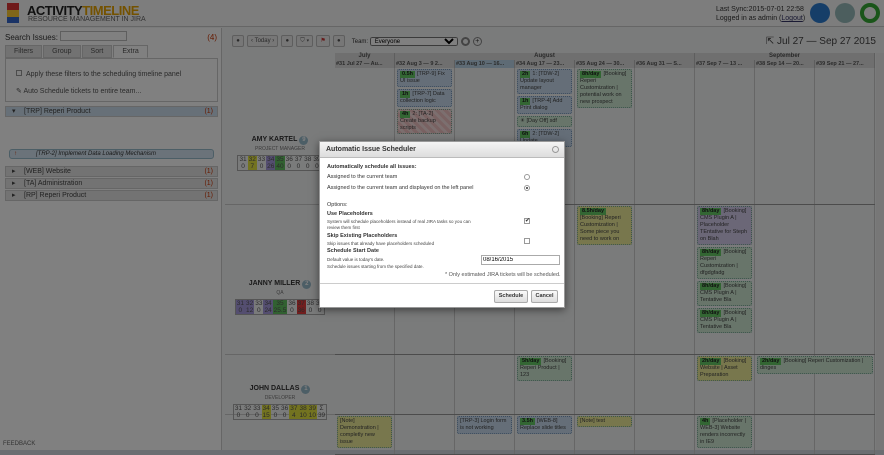  I want to click on apply-filters-checkbox, so click(19, 73).